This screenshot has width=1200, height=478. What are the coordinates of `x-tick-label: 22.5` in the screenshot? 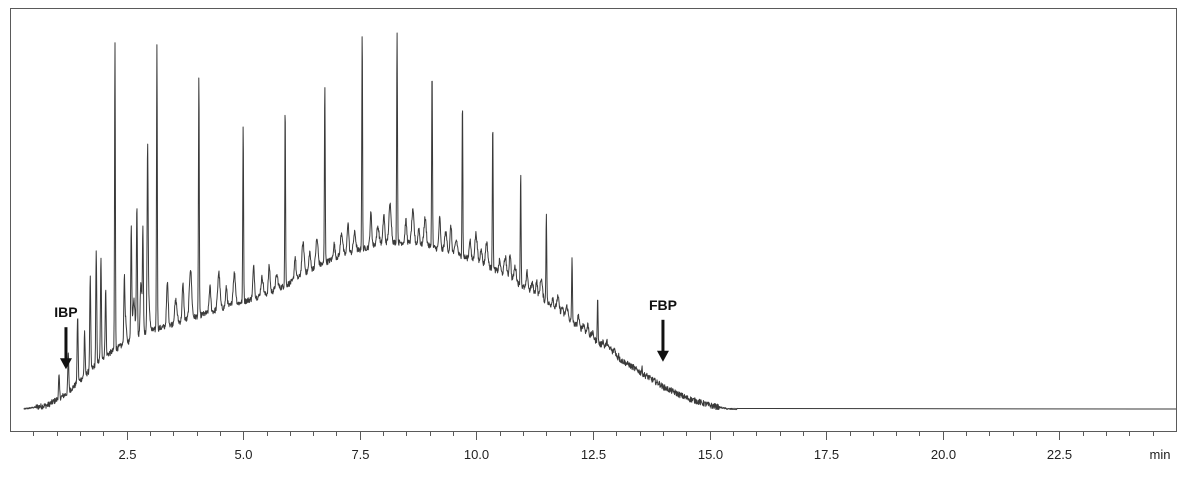 It's located at (1059, 454).